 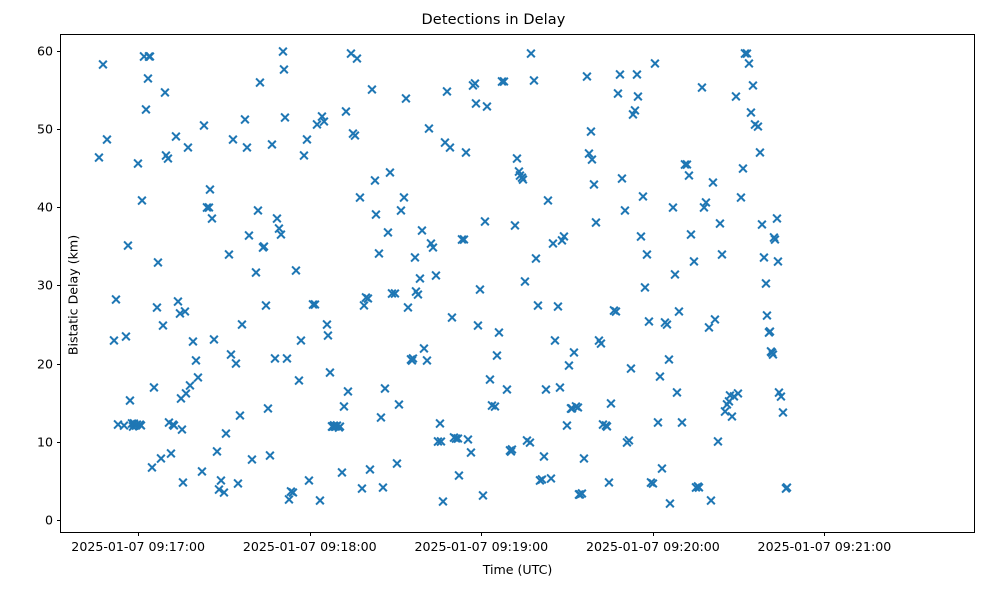 What do you see at coordinates (517, 569) in the screenshot?
I see `x-axis-label: Time (UTC)` at bounding box center [517, 569].